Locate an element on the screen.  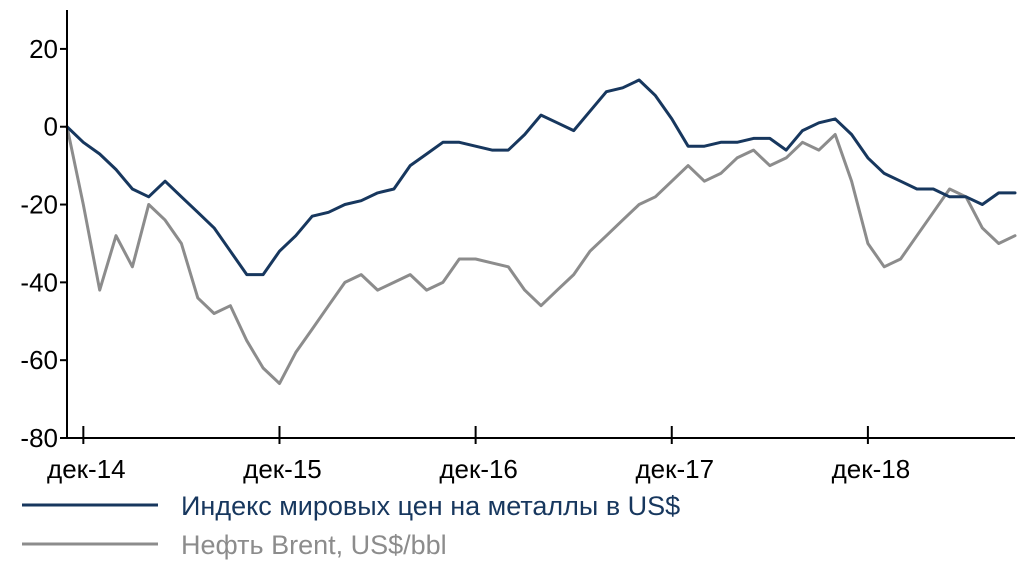
x-tick-label: дек-15 is located at coordinates (282, 469).